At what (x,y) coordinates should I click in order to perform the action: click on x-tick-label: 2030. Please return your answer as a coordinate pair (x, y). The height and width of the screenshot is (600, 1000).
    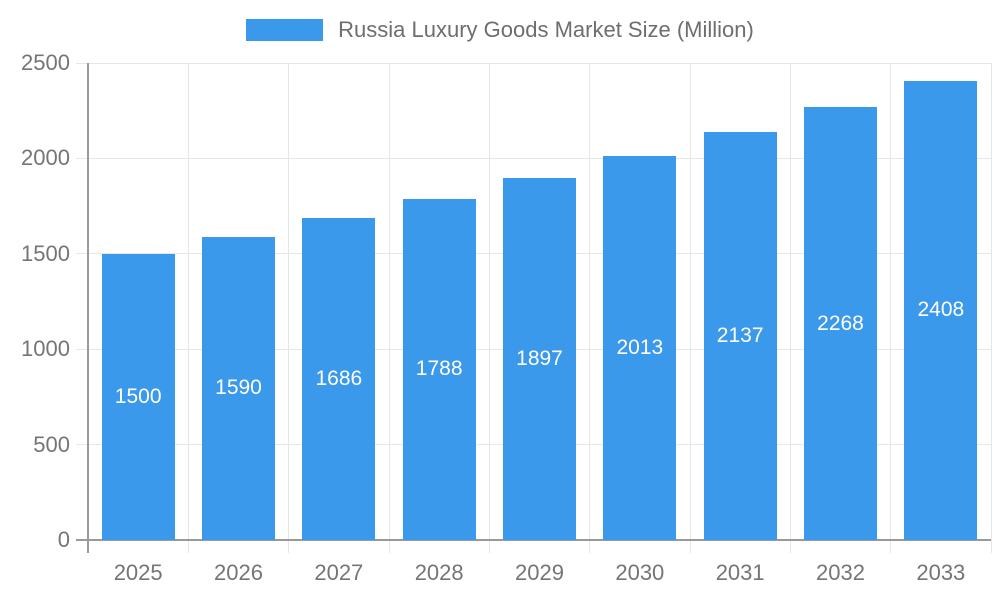
    Looking at the image, I should click on (640, 572).